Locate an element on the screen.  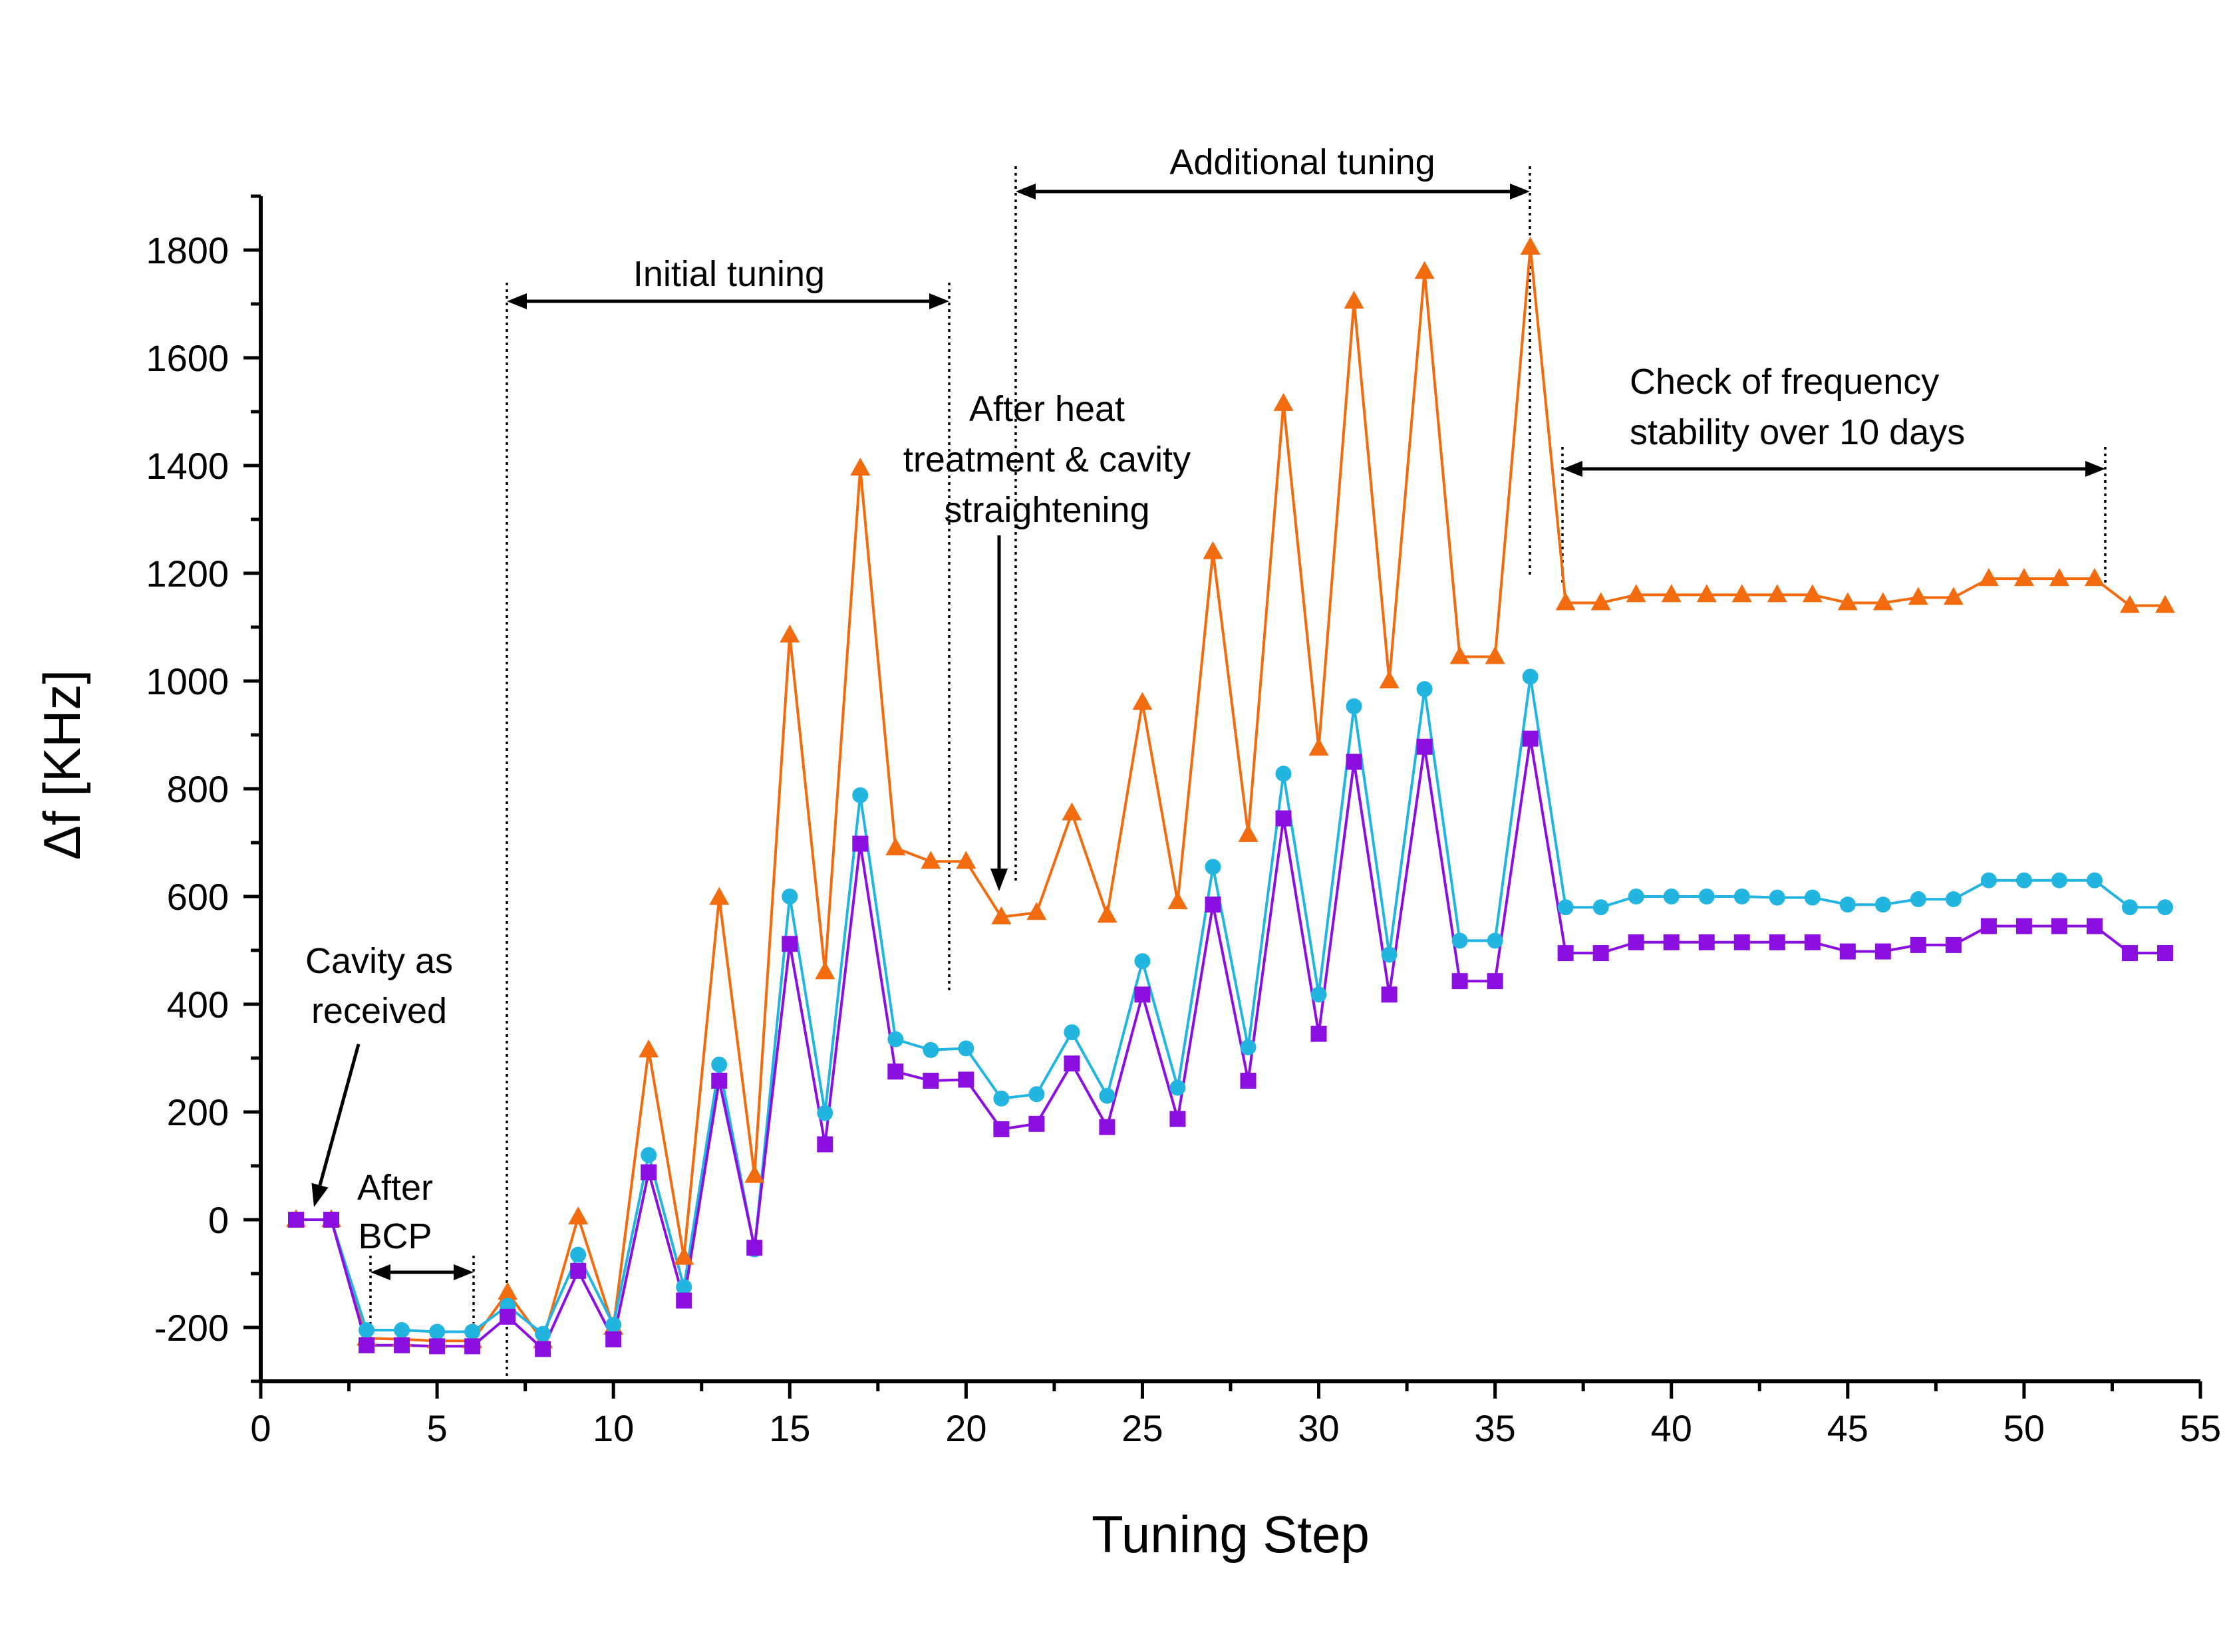
y-tick-label: 200 is located at coordinates (198, 1112).